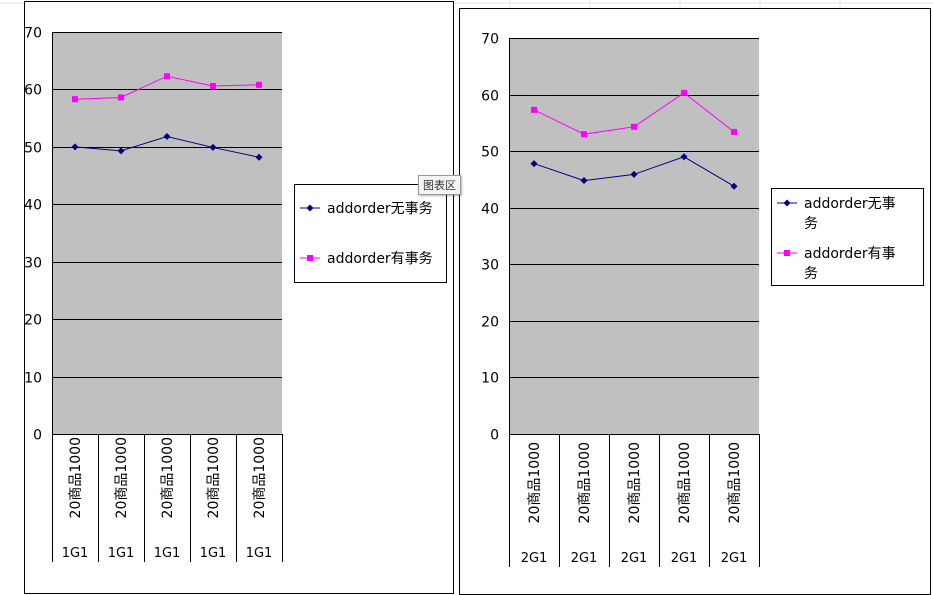  What do you see at coordinates (439, 185) in the screenshot?
I see `chart-area-tooltip: 图表区` at bounding box center [439, 185].